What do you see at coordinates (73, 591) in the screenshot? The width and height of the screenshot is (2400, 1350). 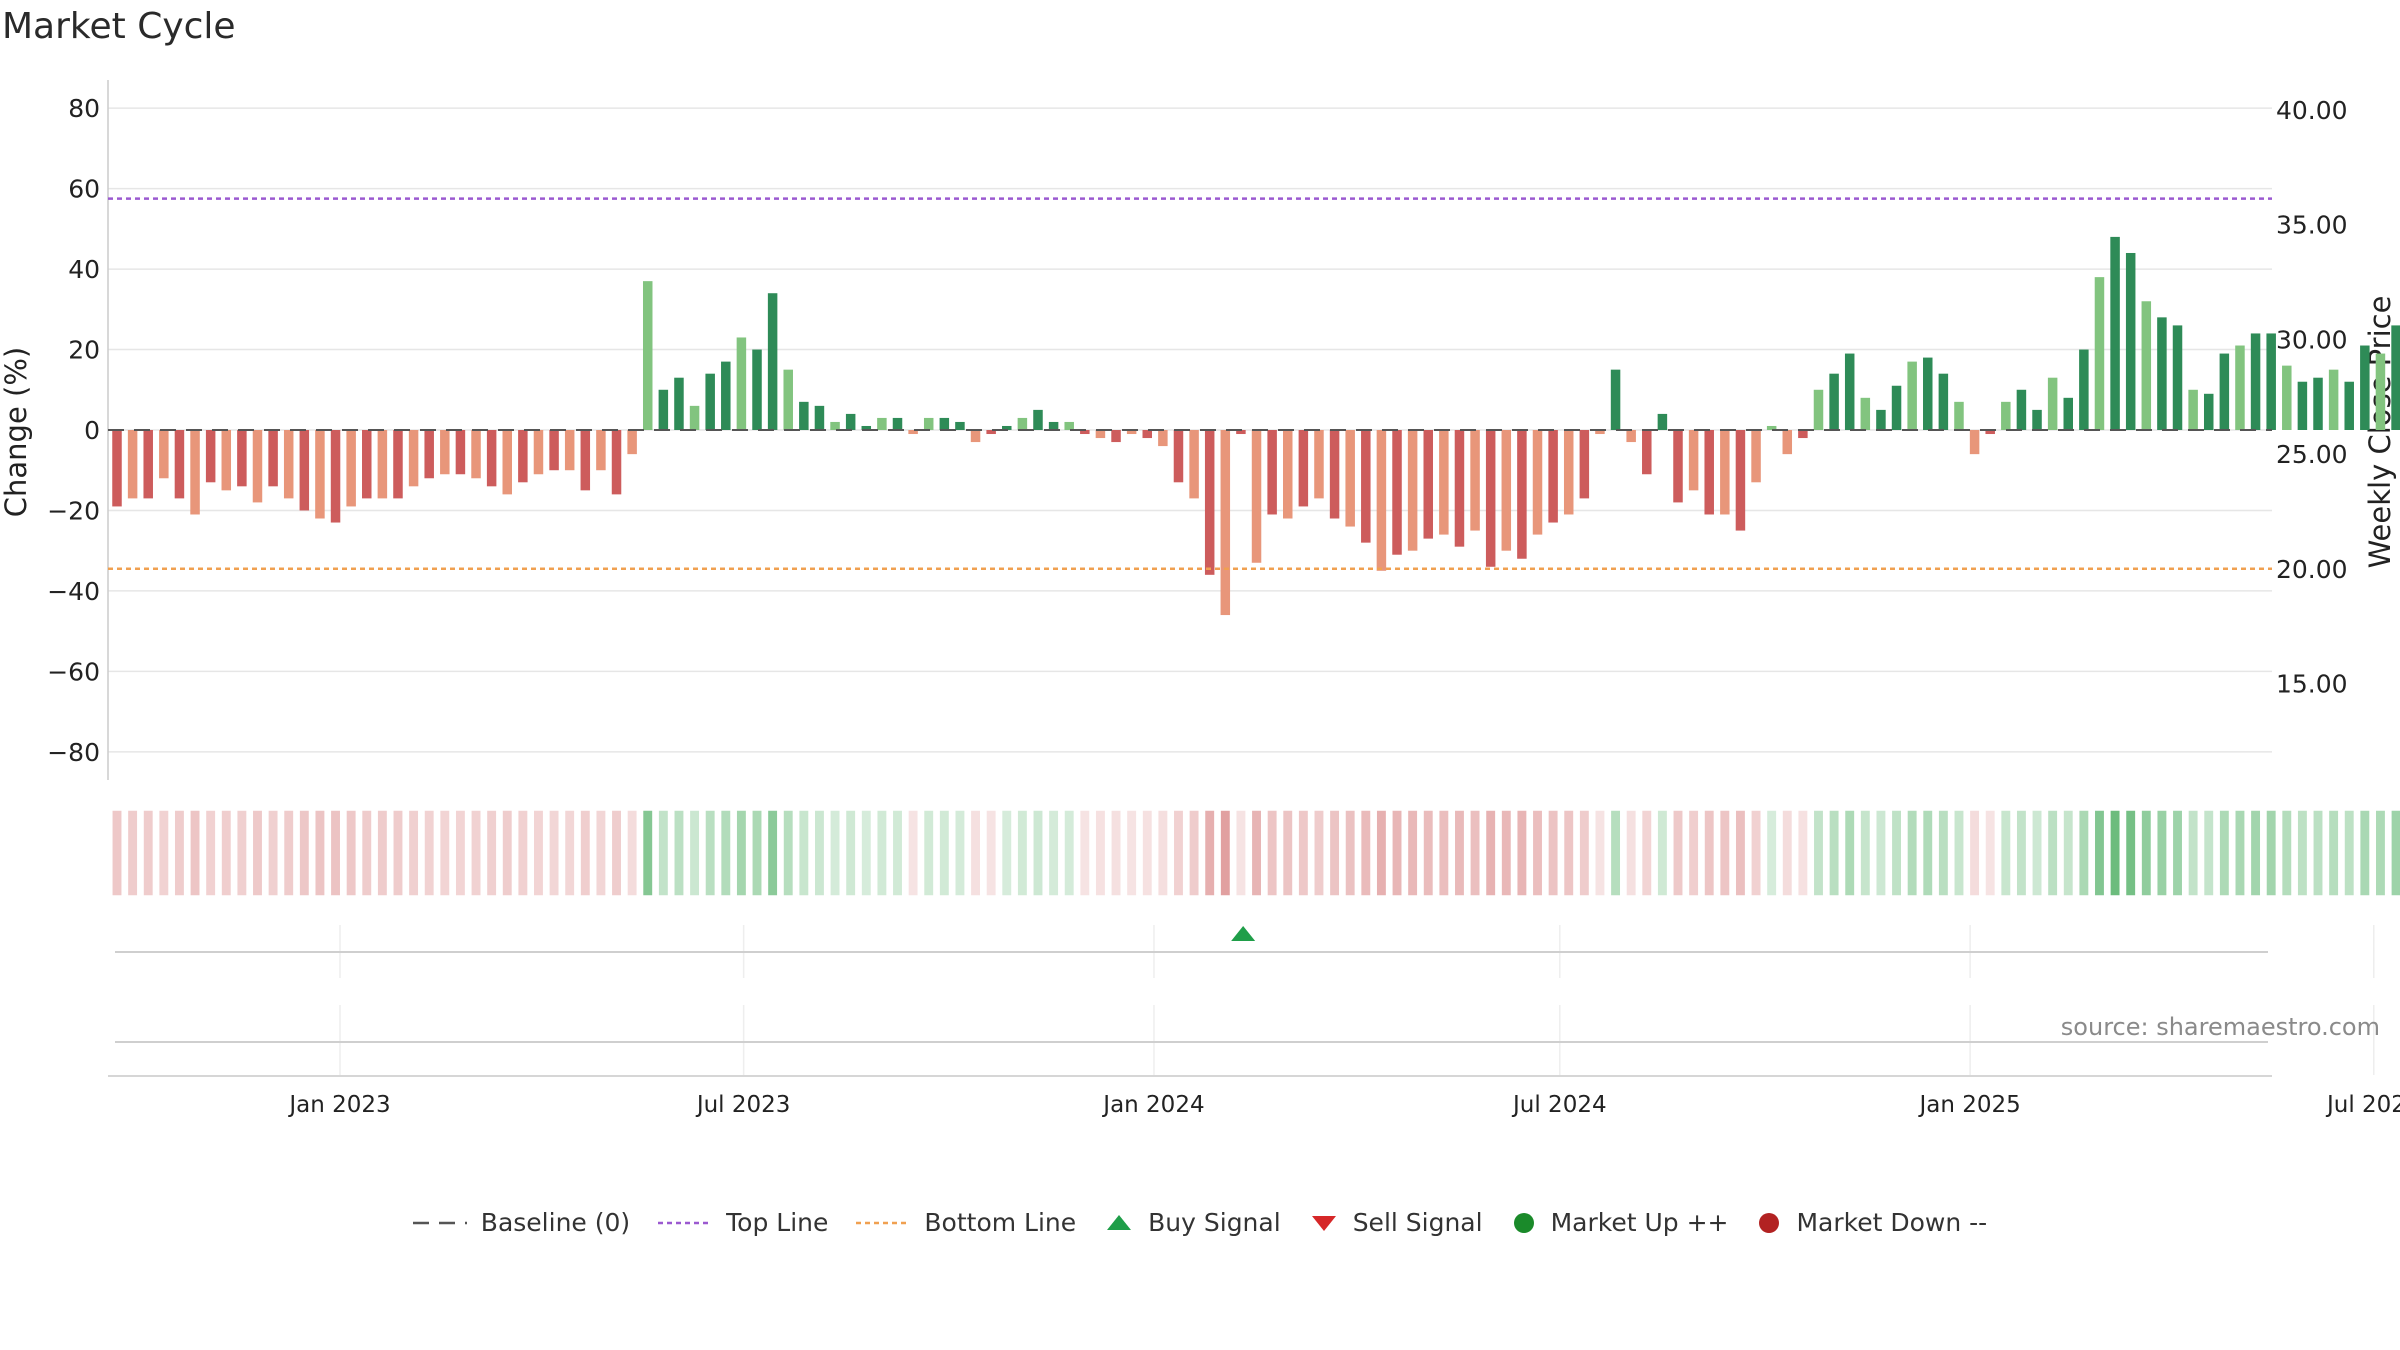 I see `y-tick-label: −40` at bounding box center [73, 591].